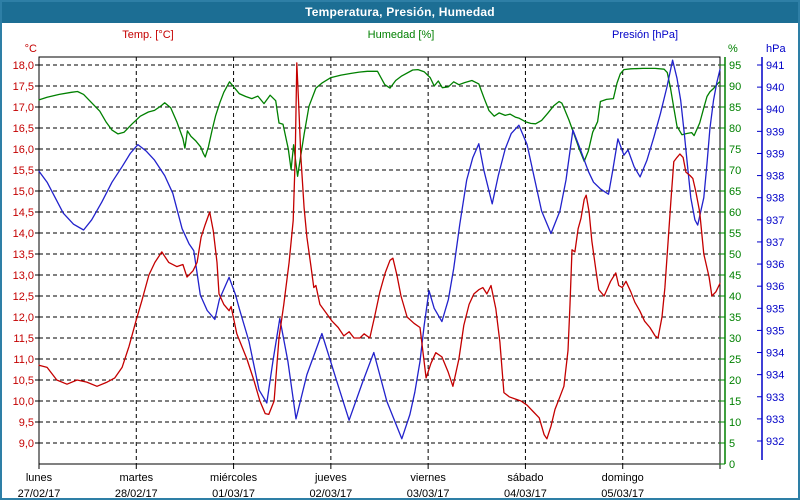  Describe the element at coordinates (776, 49) in the screenshot. I see `pressure-axis-unit-label: hPa` at that location.